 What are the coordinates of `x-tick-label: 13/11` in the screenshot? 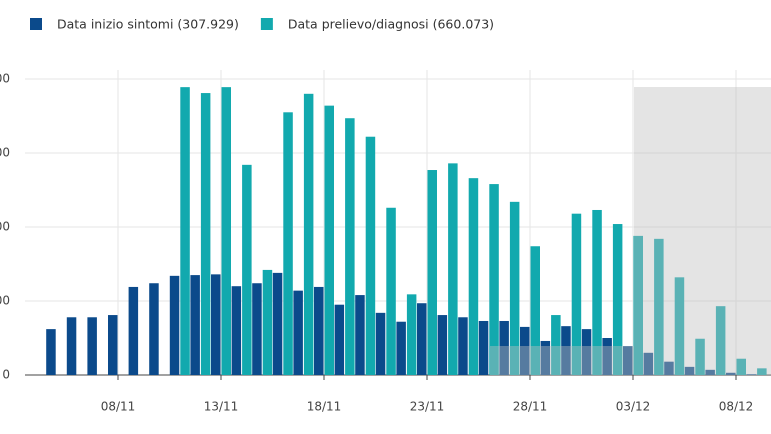 It's located at (221, 407).